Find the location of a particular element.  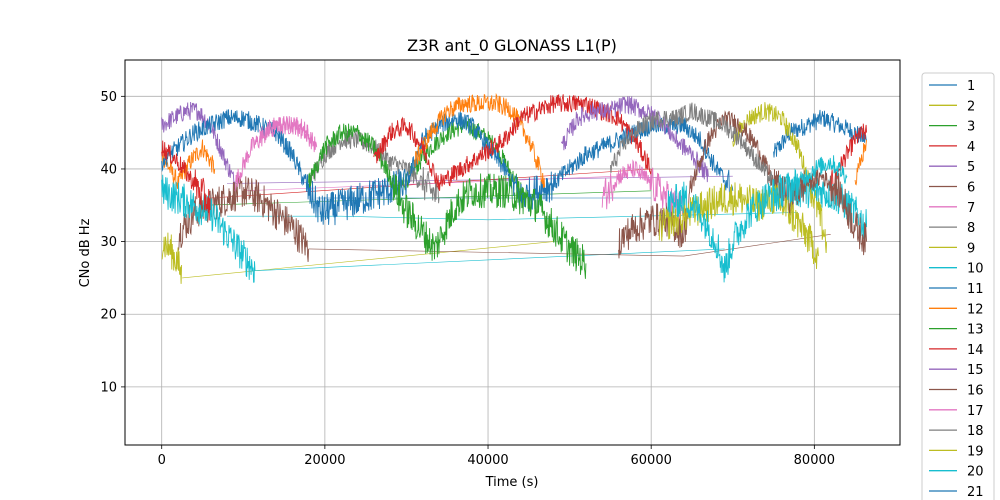

legend-label: 12 is located at coordinates (975, 309).